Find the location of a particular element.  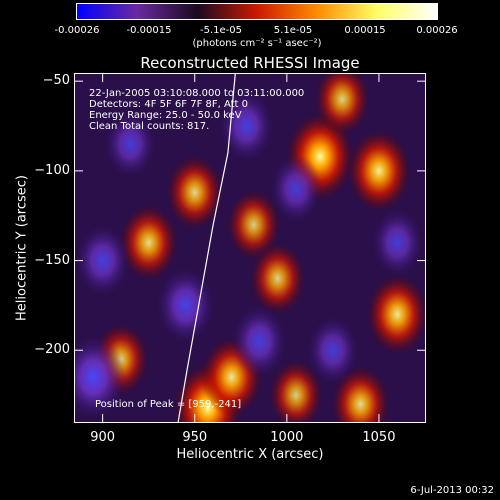

x-tick-label: 900 is located at coordinates (103, 437).